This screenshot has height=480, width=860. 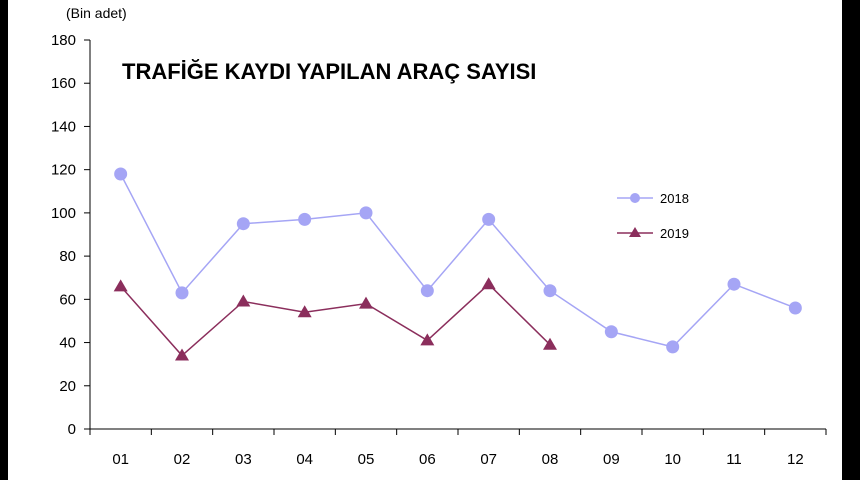 What do you see at coordinates (182, 459) in the screenshot?
I see `x-tick-label: 02` at bounding box center [182, 459].